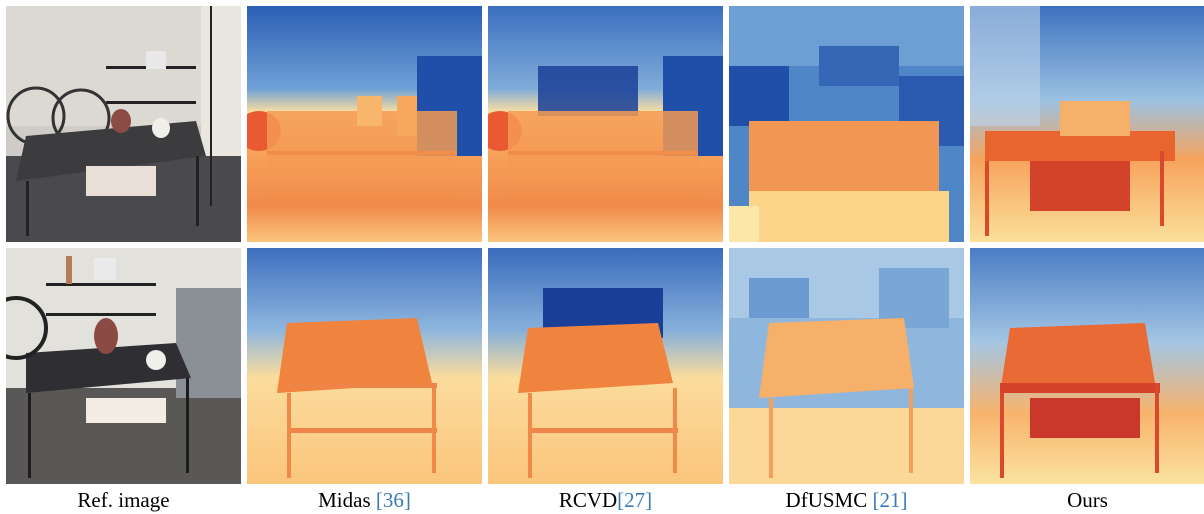 Image resolution: width=1204 pixels, height=514 pixels. I want to click on caption-label: Midas, so click(347, 500).